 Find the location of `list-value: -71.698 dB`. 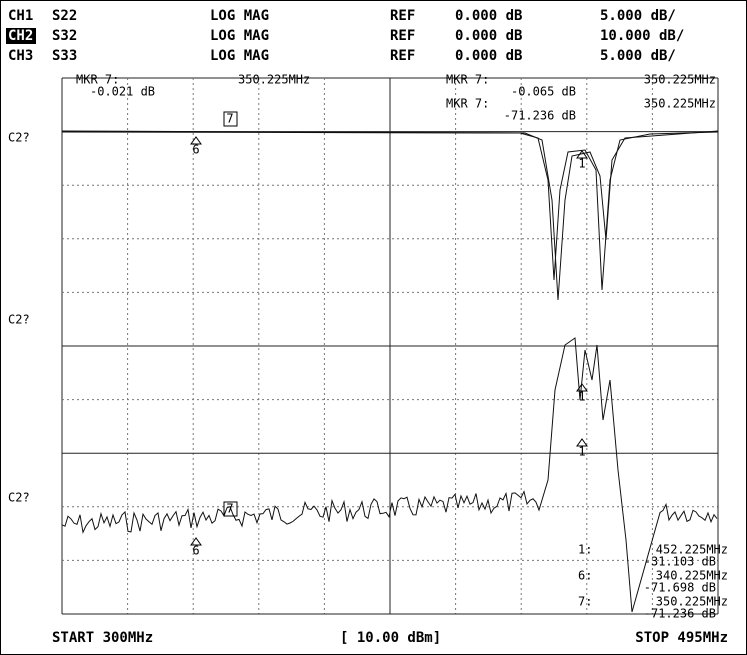

list-value: -71.698 dB is located at coordinates (680, 588).